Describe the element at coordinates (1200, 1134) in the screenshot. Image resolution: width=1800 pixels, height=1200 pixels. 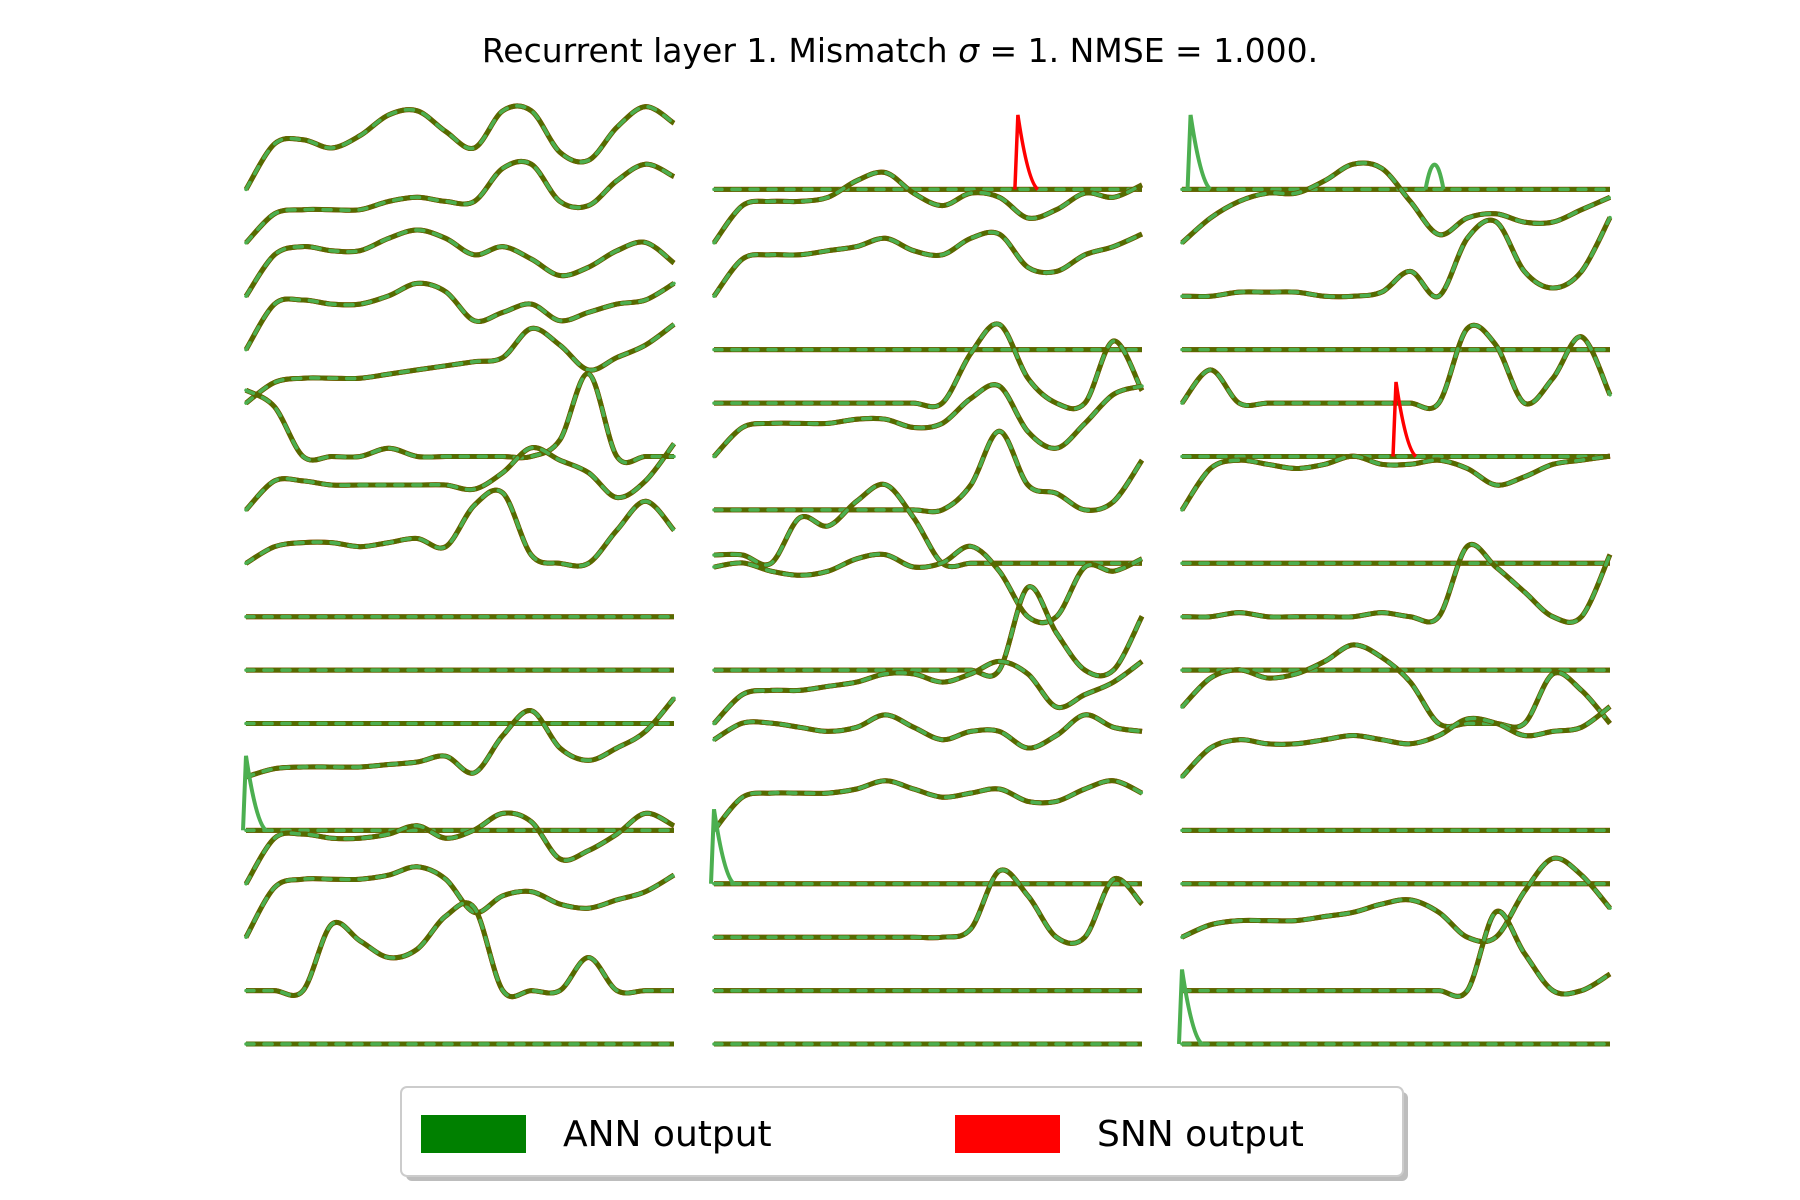
I see `legend-label-snn: SNN output` at that location.